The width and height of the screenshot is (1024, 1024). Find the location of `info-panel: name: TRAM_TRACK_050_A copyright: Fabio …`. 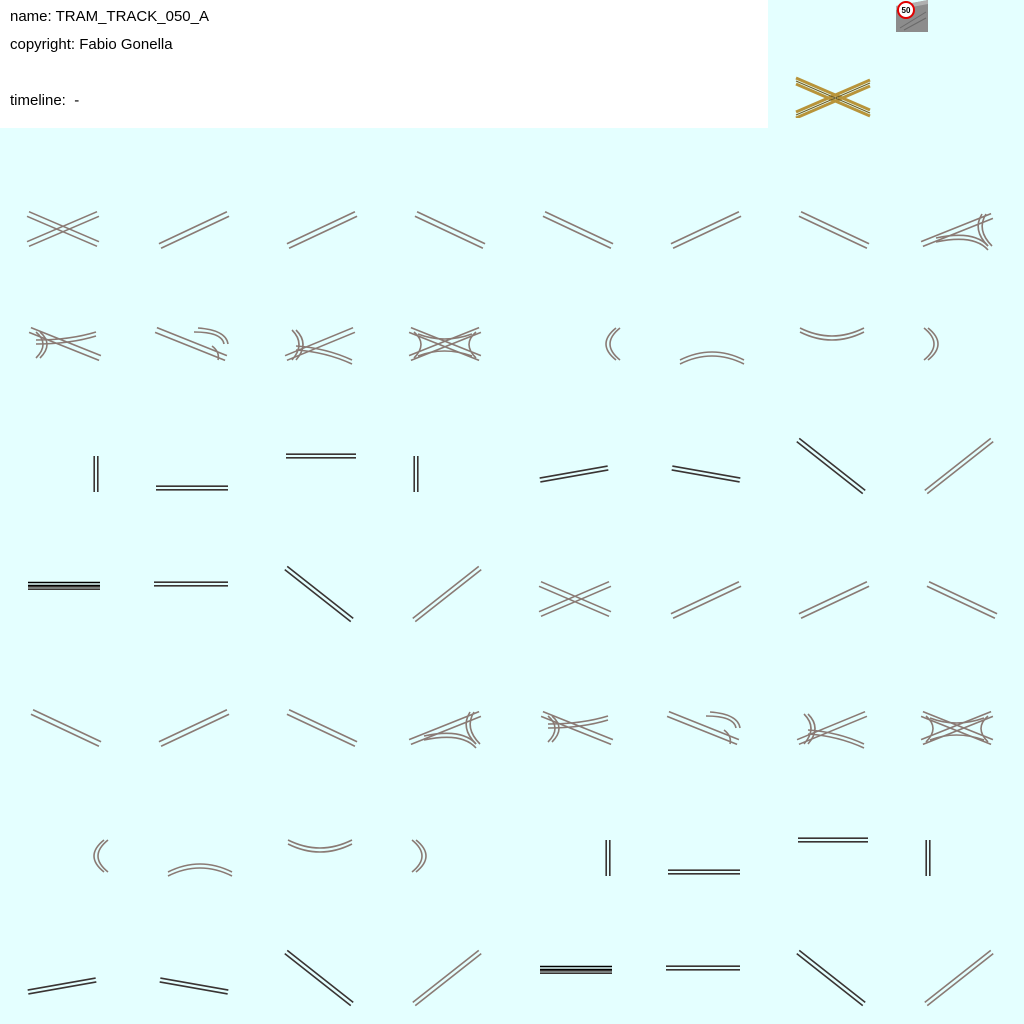

info-panel: name: TRAM_TRACK_050_A copyright: Fabio … is located at coordinates (384, 64).